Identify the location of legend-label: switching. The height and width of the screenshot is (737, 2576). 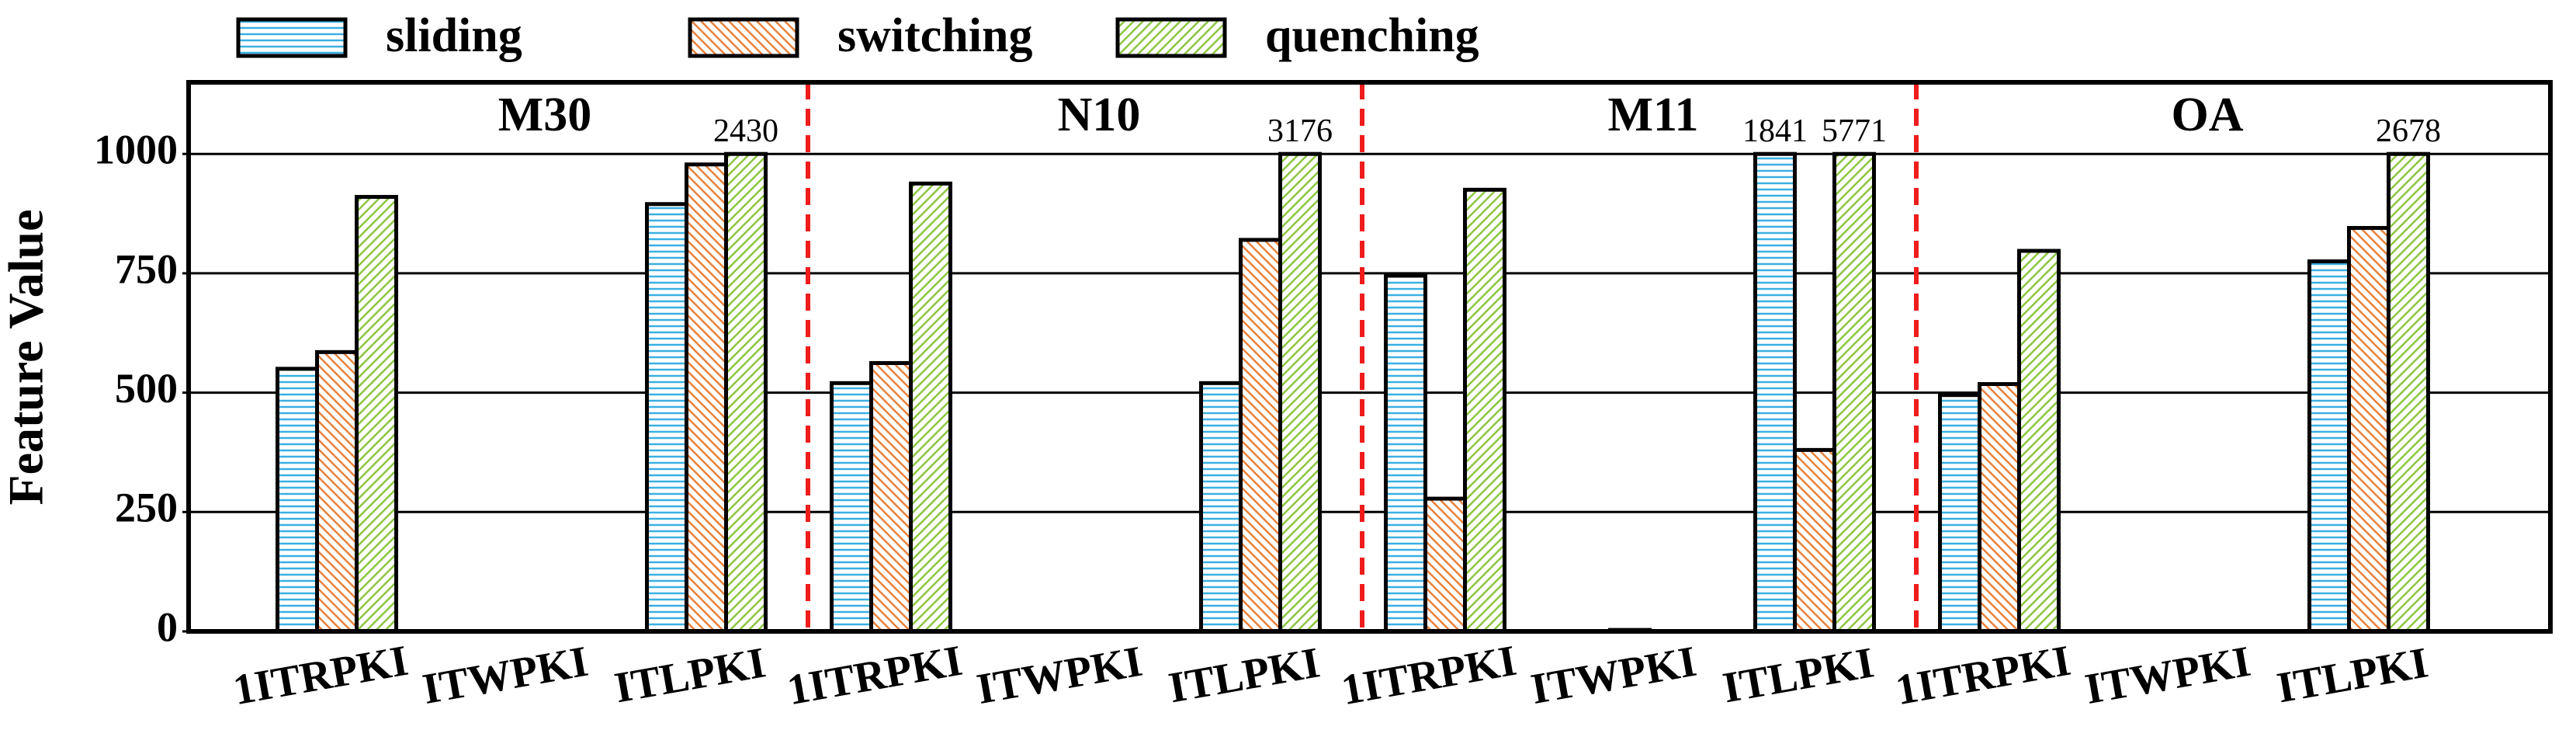
(934, 35).